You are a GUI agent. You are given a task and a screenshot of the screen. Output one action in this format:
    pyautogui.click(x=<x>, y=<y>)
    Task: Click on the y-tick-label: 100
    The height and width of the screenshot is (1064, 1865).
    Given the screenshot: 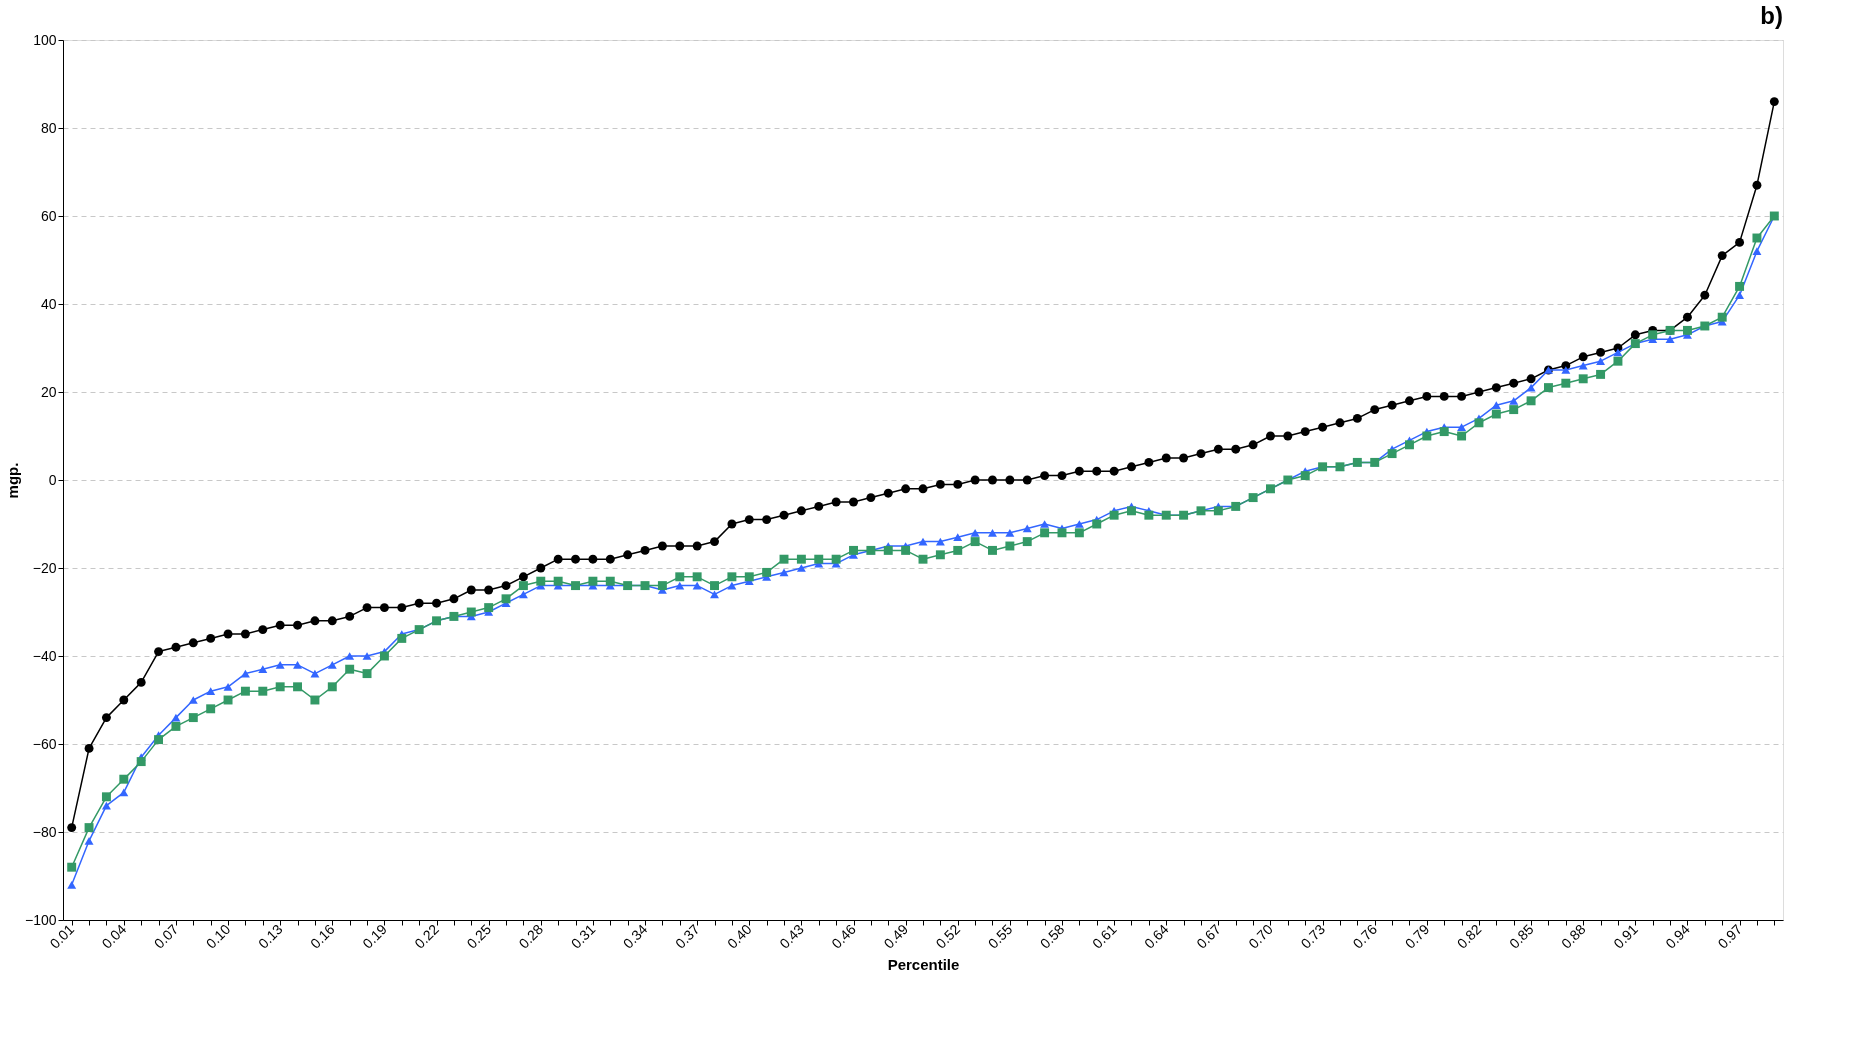 What is the action you would take?
    pyautogui.click(x=45, y=39)
    